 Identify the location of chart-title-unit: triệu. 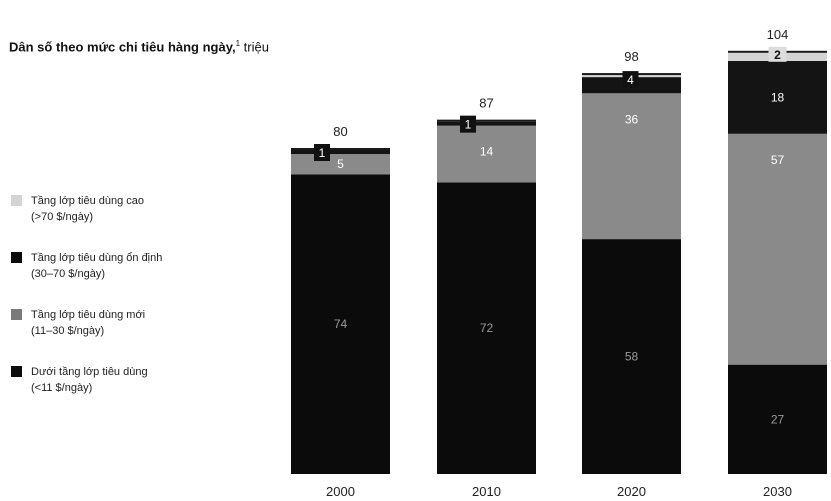
(256, 47).